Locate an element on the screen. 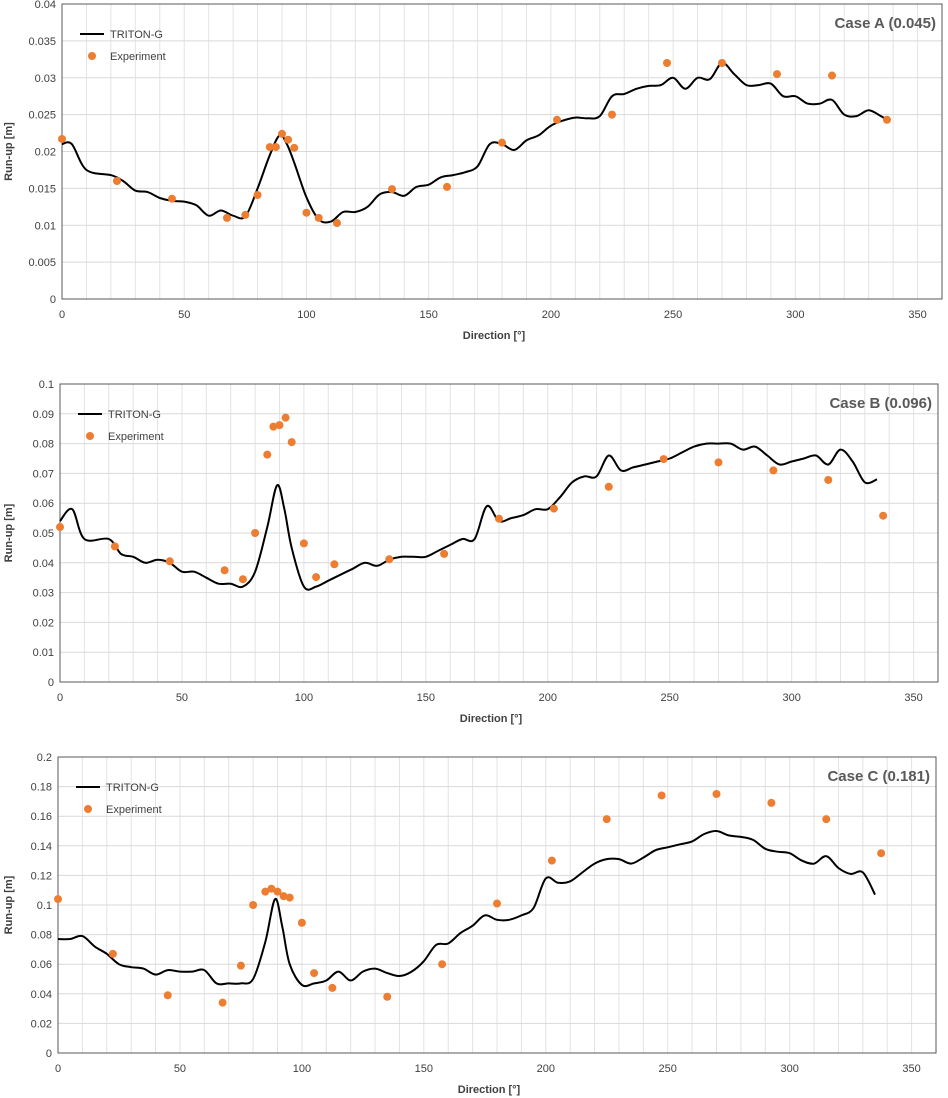 The image size is (948, 1098). legend-swatch-marker is located at coordinates (88, 809).